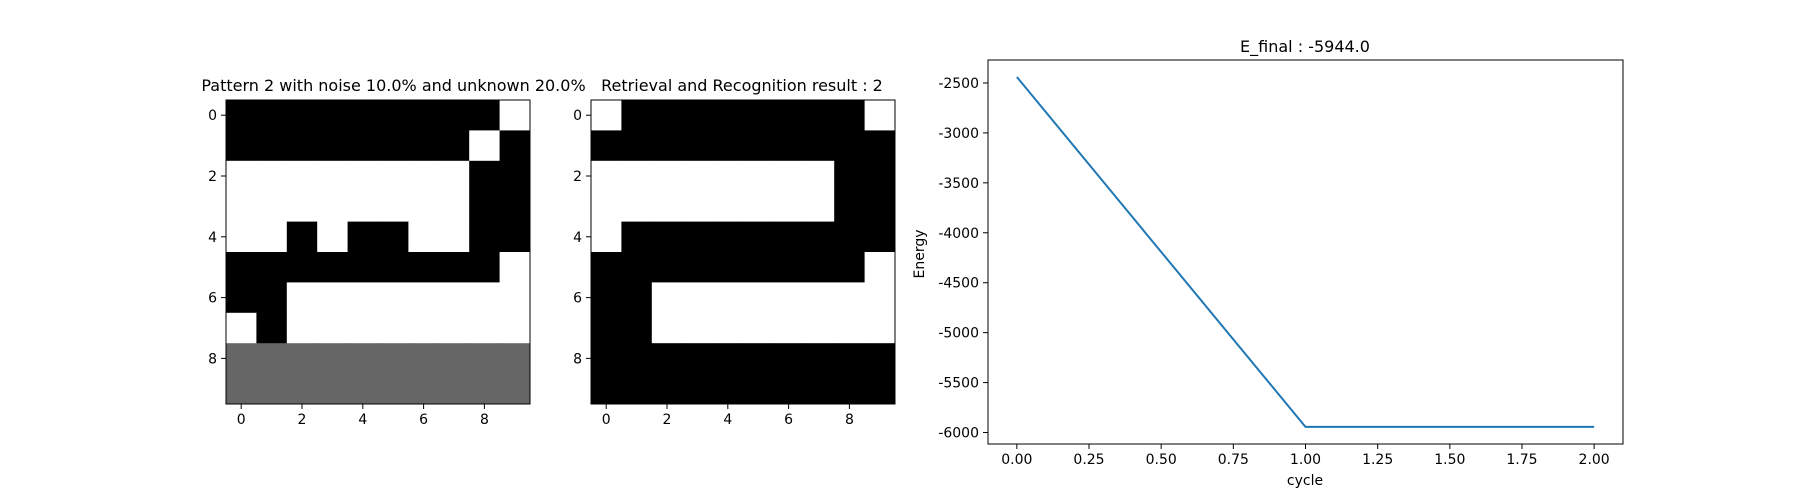 The height and width of the screenshot is (499, 1800). I want to click on energy-chart-ylabel: Energy, so click(920, 253).